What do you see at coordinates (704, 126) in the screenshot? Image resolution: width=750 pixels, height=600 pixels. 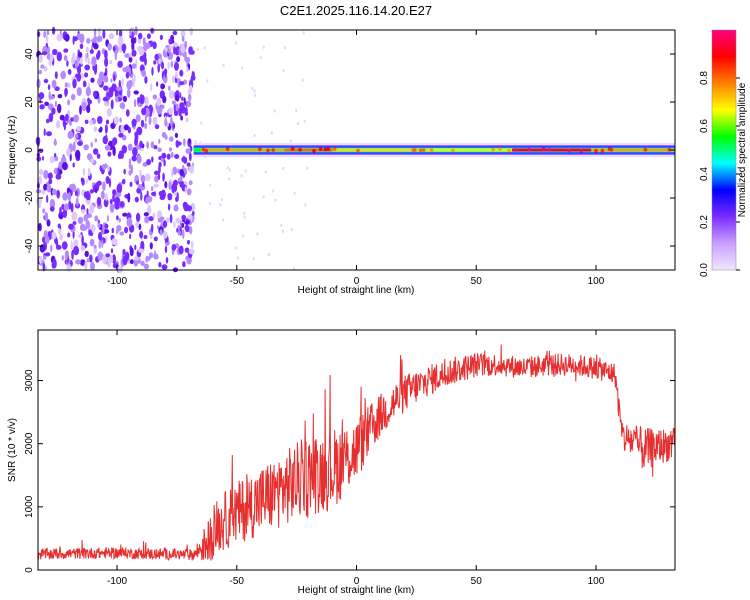 I see `colorbar-tick-label: 0.6` at bounding box center [704, 126].